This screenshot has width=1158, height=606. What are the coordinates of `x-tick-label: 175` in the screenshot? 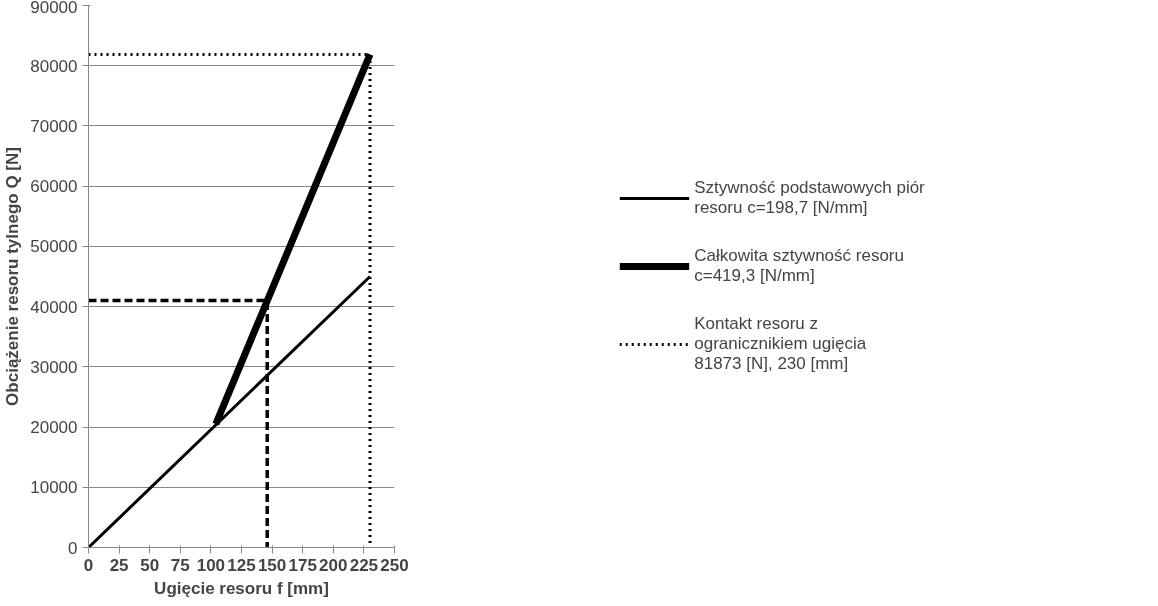 It's located at (302, 565).